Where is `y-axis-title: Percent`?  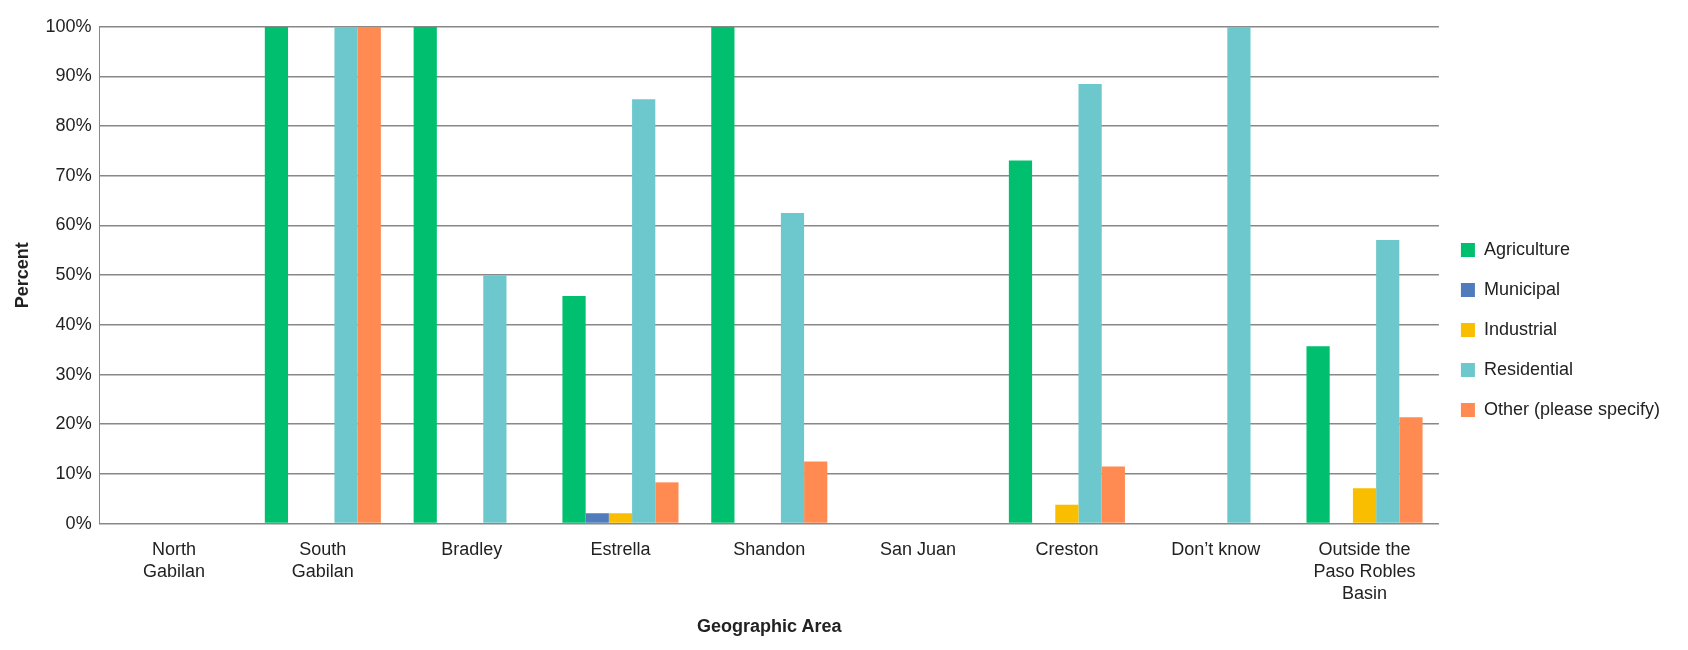
y-axis-title: Percent is located at coordinates (21, 275).